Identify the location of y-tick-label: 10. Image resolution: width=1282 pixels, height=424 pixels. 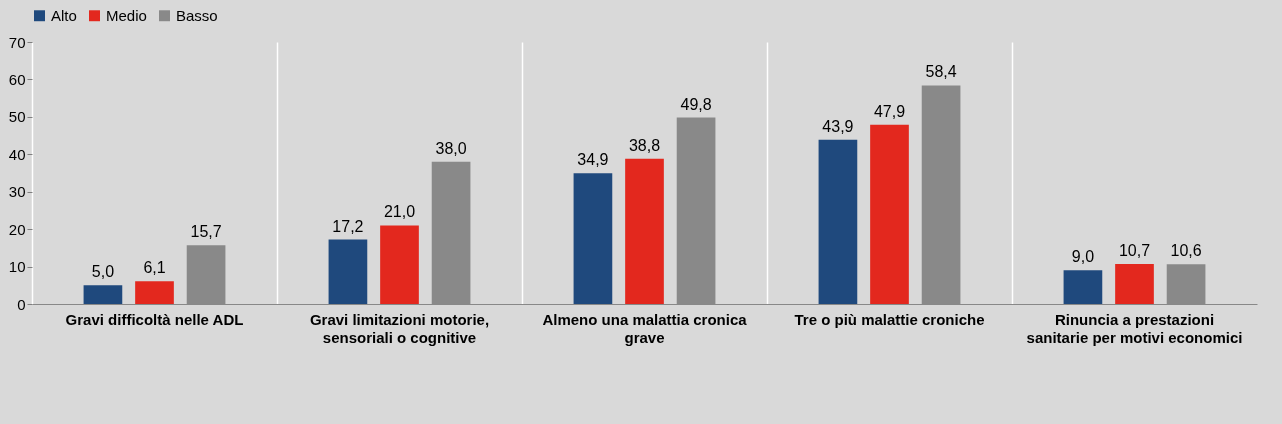
(17, 267).